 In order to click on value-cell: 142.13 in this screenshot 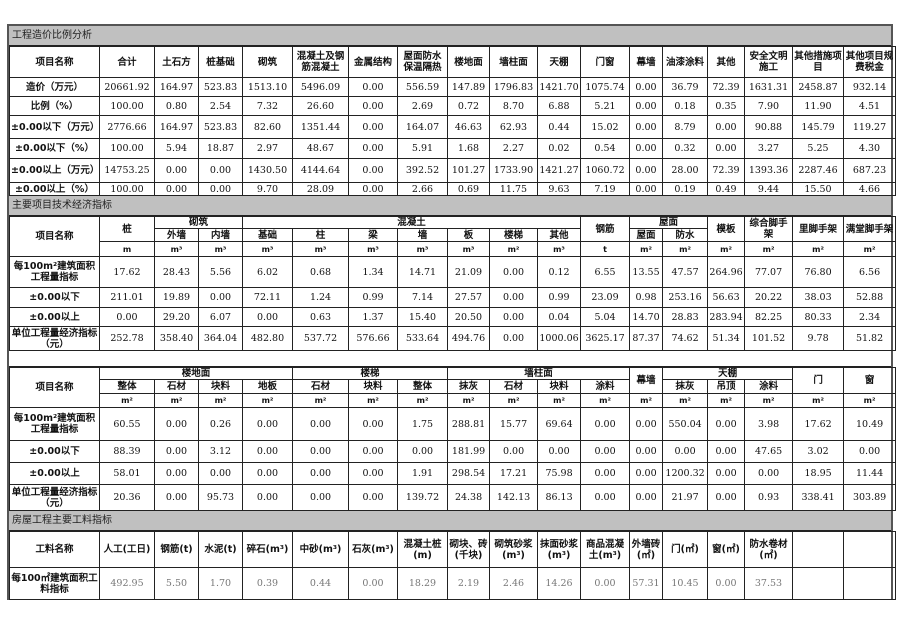, I will do `click(514, 497)`.